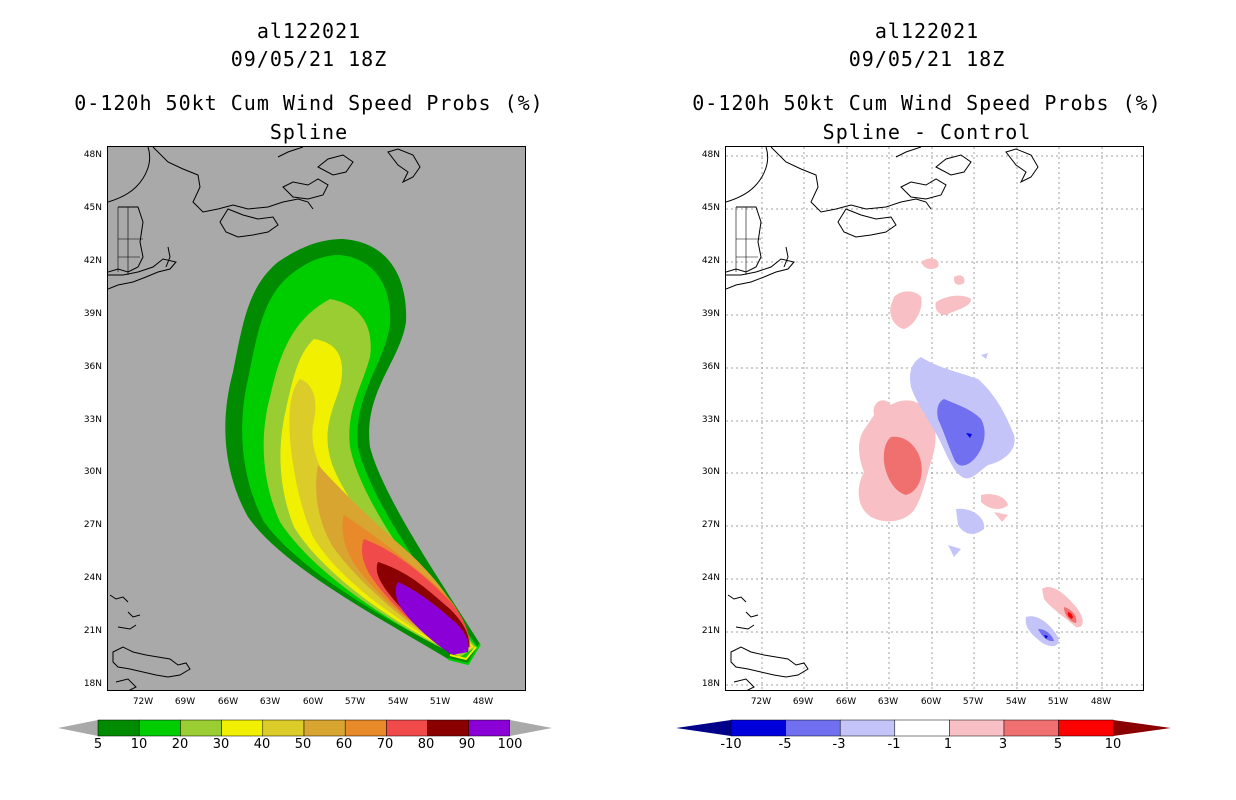 The width and height of the screenshot is (1236, 800). I want to click on diff-neg-lower-core, so click(1046, 637).